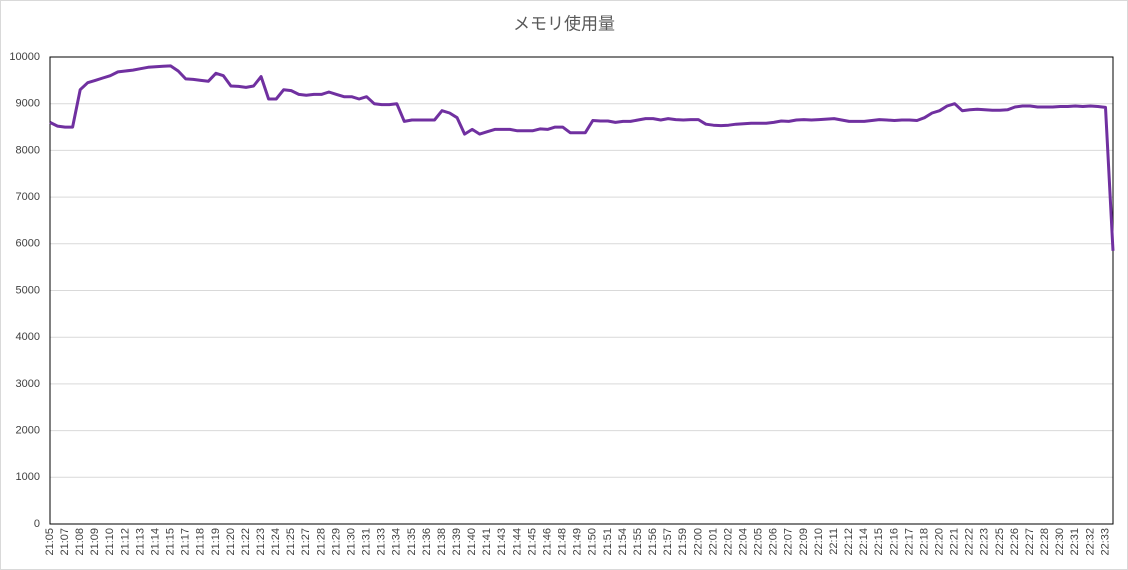  I want to click on x-tick-label: 22:14, so click(864, 542).